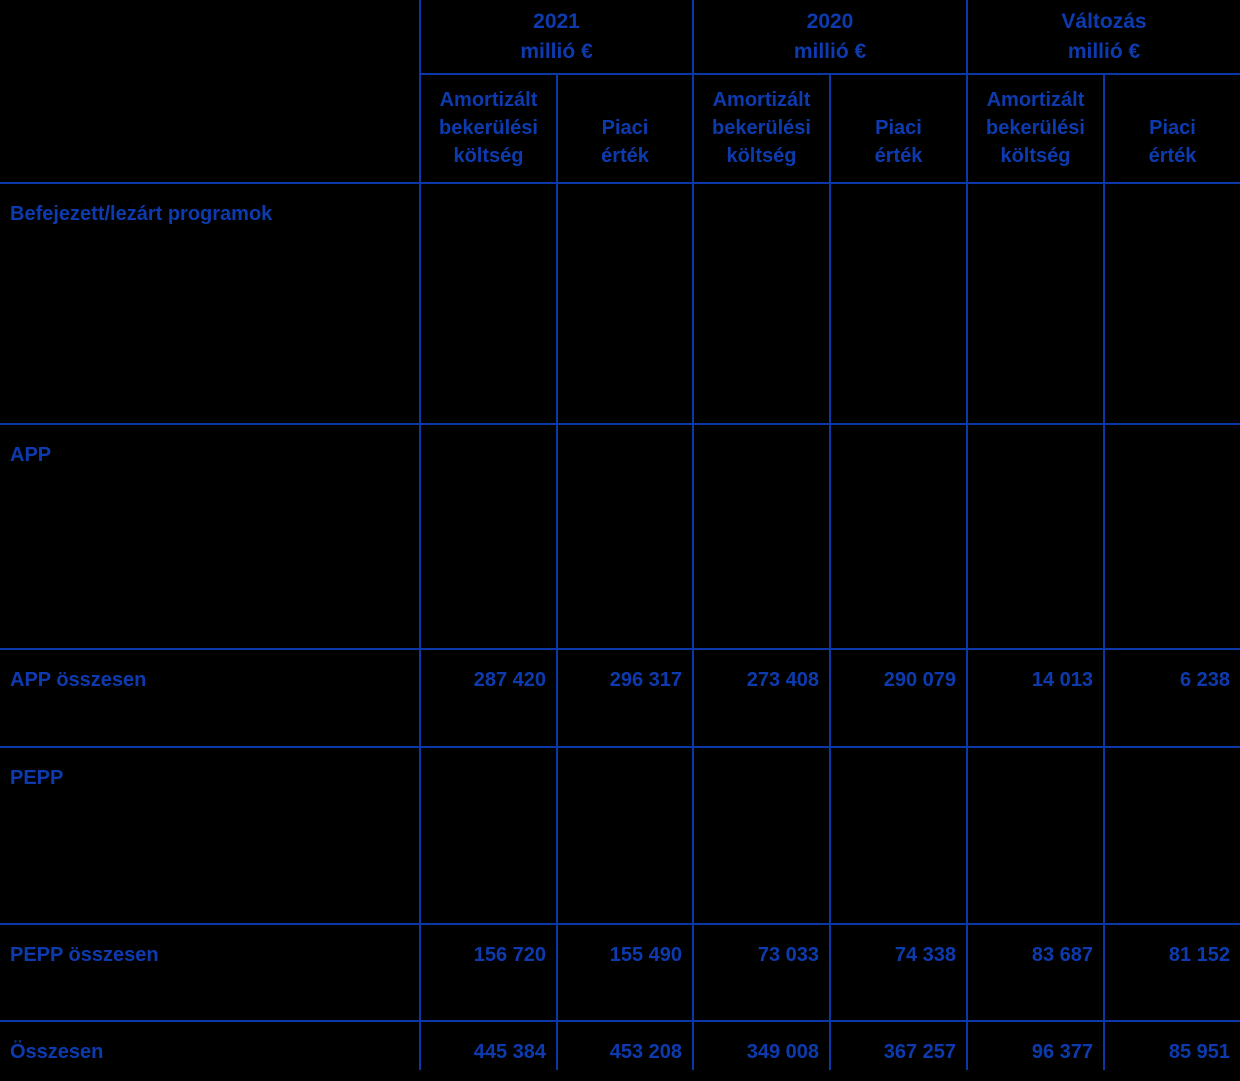 Image resolution: width=1240 pixels, height=1081 pixels. What do you see at coordinates (1034, 1046) in the screenshot?
I see `value-cell: 96 377` at bounding box center [1034, 1046].